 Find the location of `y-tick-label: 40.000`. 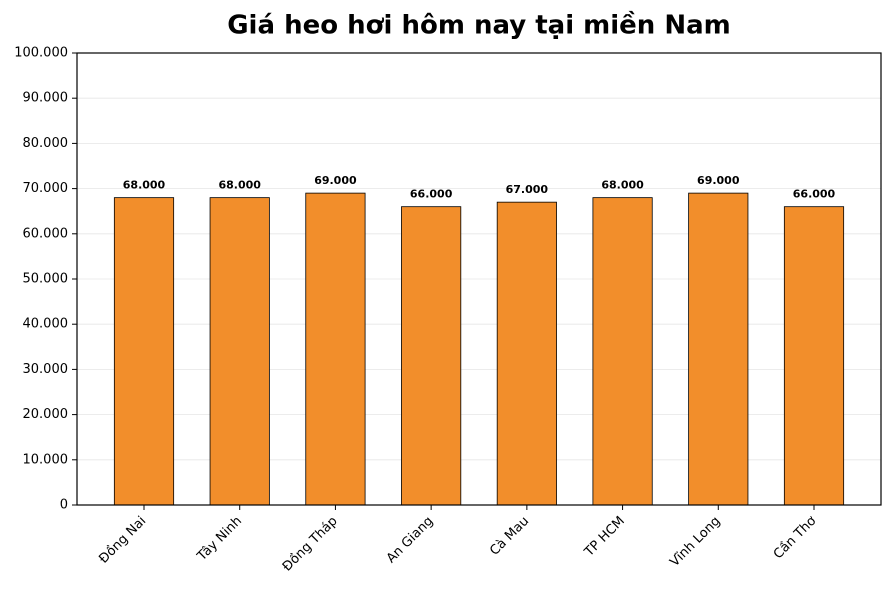

y-tick-label: 40.000 is located at coordinates (46, 324).